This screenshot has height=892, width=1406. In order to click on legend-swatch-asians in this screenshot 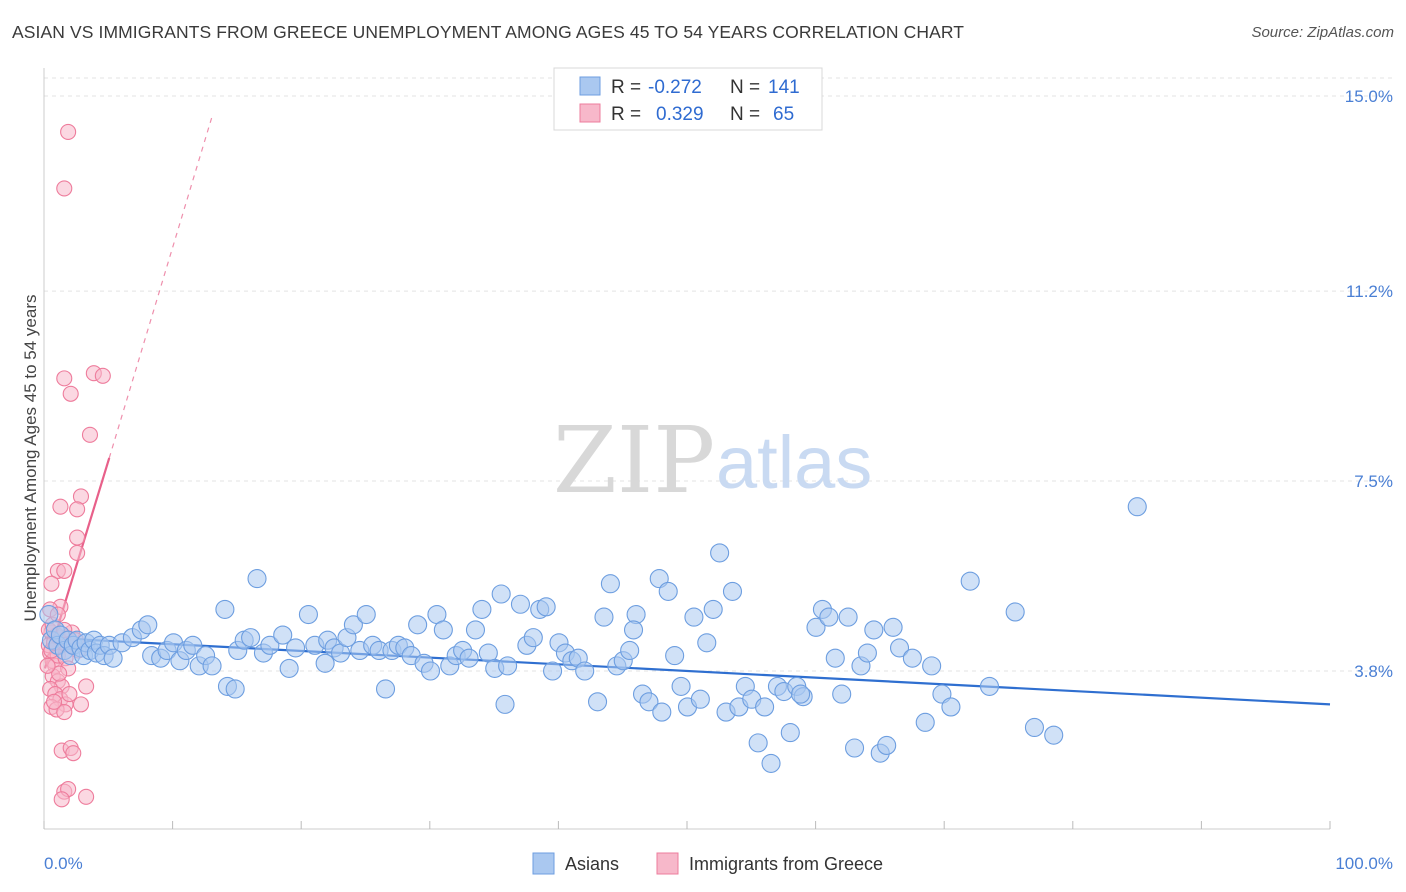, I will do `click(590, 86)`.